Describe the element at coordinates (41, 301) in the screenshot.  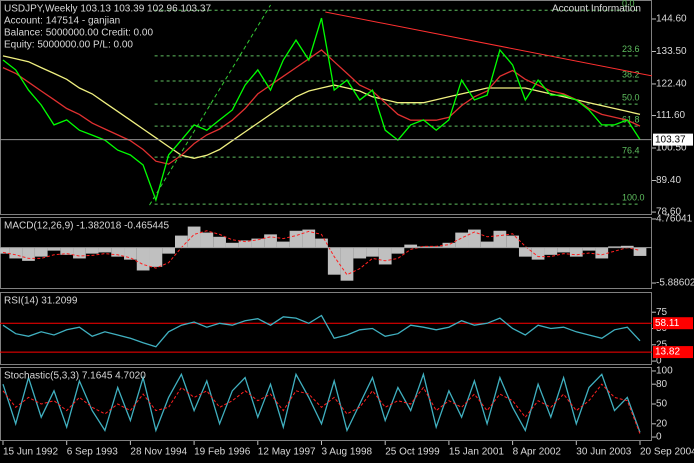
I see `panel-title: RSI(14) 31.2099` at that location.